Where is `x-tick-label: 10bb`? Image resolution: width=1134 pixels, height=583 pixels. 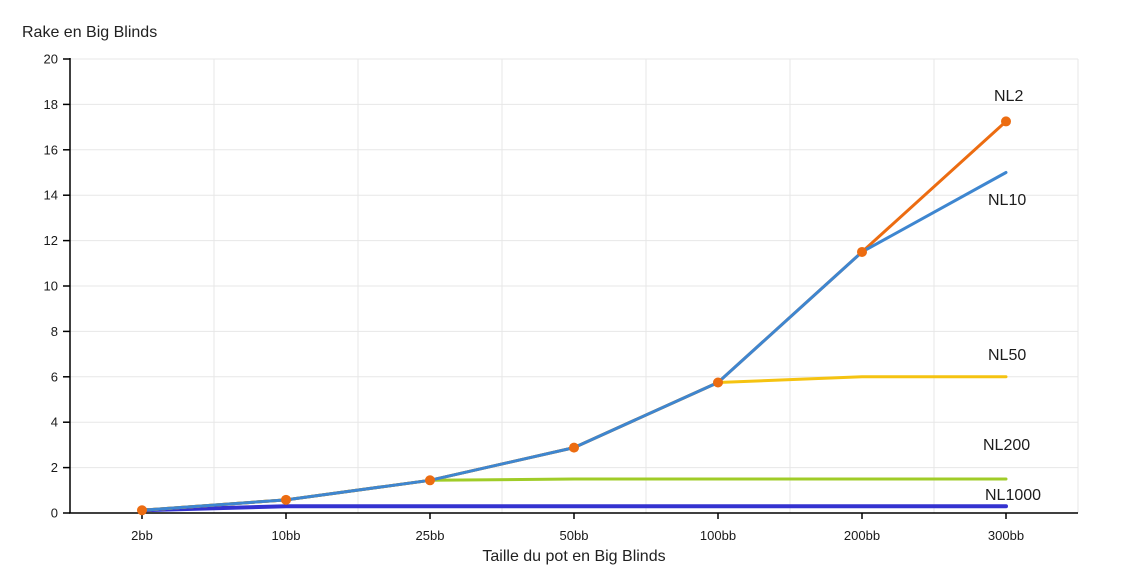
x-tick-label: 10bb is located at coordinates (286, 535).